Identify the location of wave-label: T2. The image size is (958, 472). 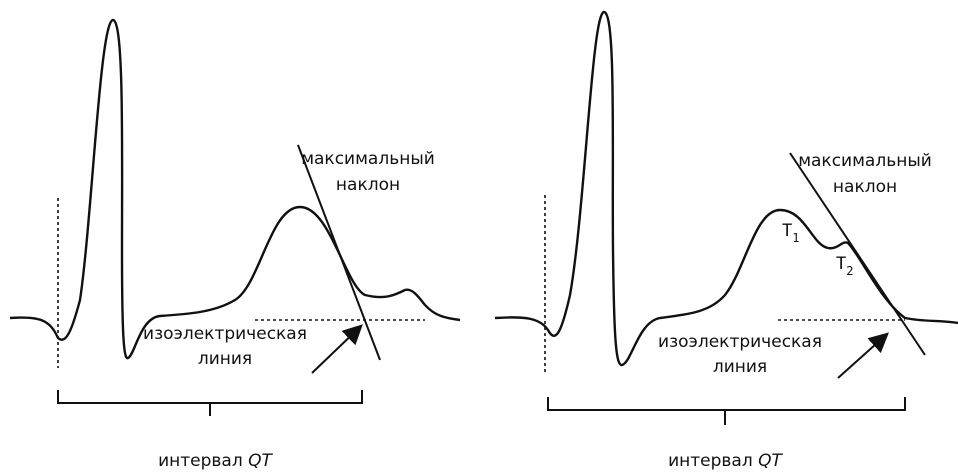
(844, 266).